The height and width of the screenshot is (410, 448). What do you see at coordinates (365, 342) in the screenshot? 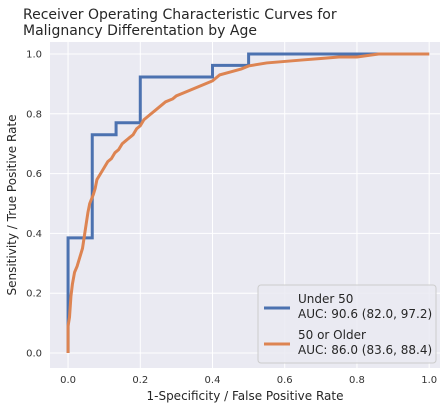
I see `legend-entry: 50 or Older AUC: 86.0 (83.6, 88.4)` at bounding box center [365, 342].